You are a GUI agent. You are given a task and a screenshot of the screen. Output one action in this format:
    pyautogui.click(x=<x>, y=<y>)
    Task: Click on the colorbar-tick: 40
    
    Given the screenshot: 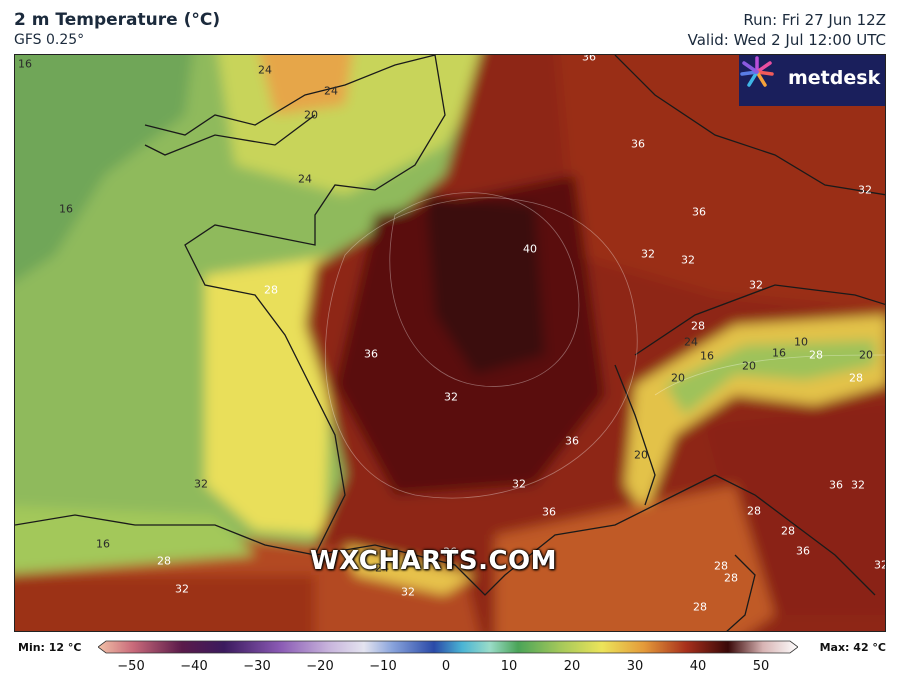 What is the action you would take?
    pyautogui.click(x=698, y=666)
    